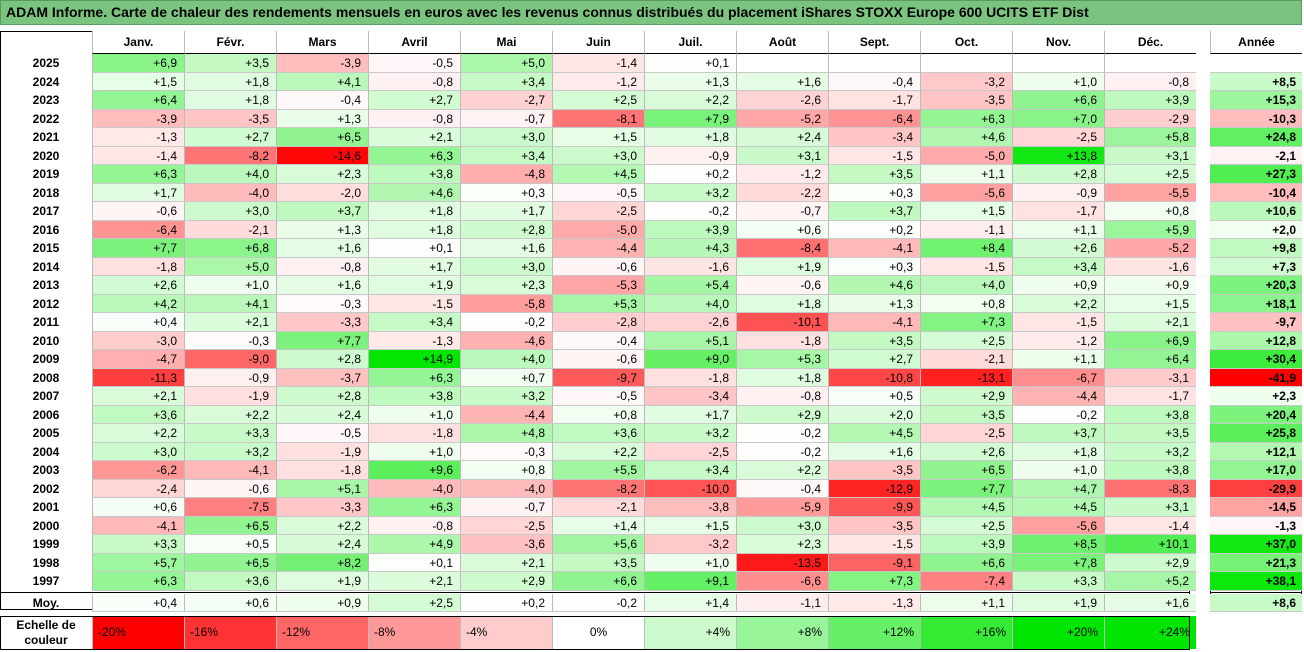 This screenshot has width=1304, height=652. Describe the element at coordinates (598, 81) in the screenshot. I see `heatmap-cell: -1,2` at that location.